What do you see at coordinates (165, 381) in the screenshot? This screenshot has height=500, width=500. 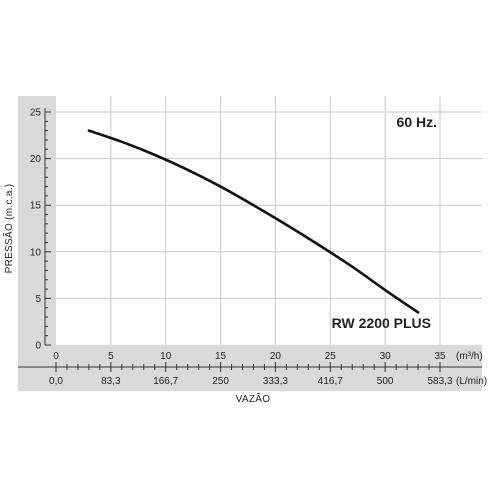 I see `x2-tick-label: 166,7` at bounding box center [165, 381].